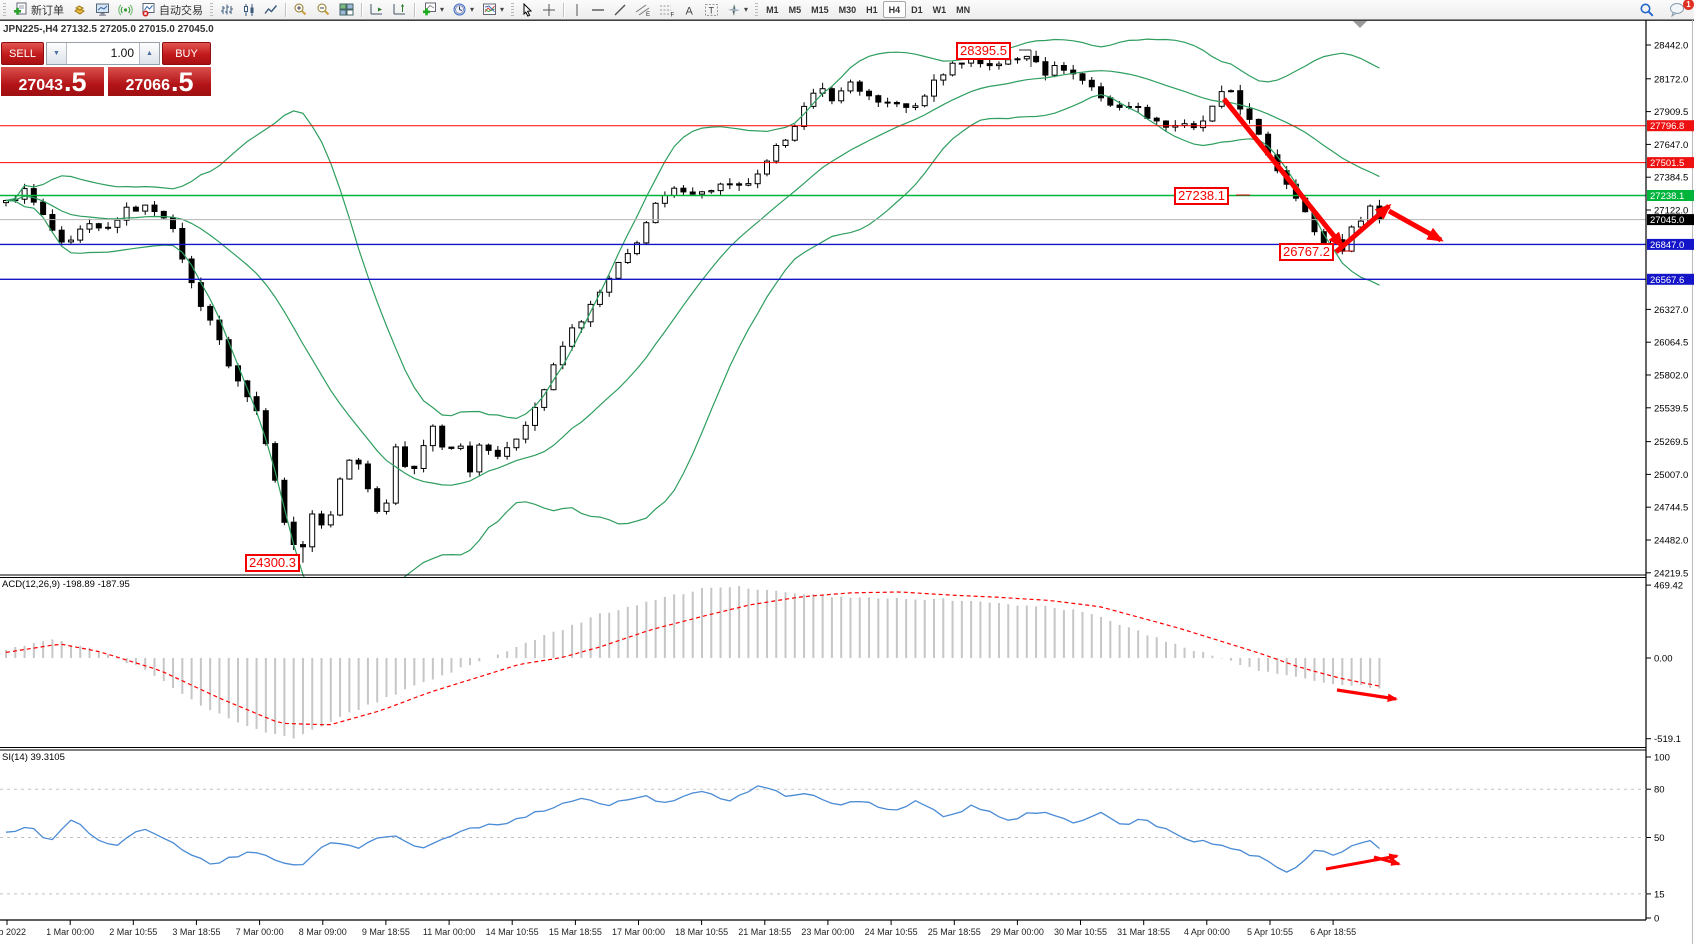 Image resolution: width=1694 pixels, height=944 pixels. What do you see at coordinates (323, 9) in the screenshot?
I see `zoom-out-button` at bounding box center [323, 9].